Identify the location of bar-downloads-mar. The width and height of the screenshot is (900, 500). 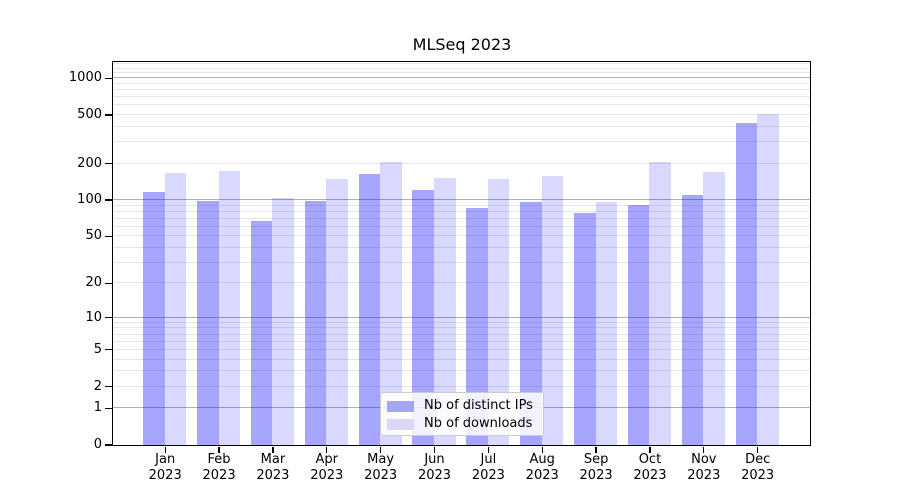
(283, 321).